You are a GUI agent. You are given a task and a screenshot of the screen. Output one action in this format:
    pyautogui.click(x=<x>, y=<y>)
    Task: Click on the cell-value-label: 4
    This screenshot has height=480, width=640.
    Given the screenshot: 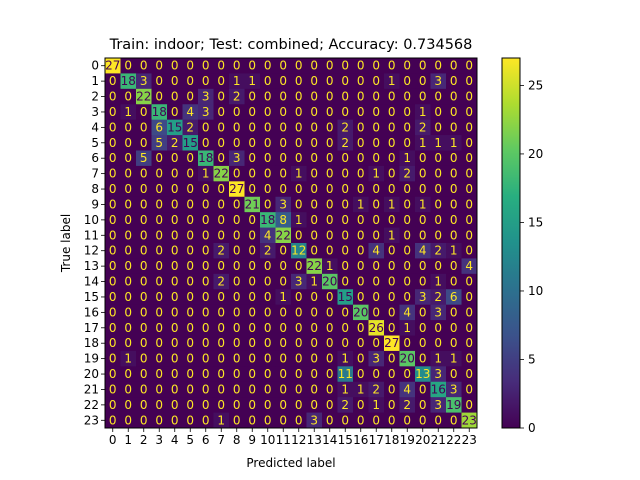 What is the action you would take?
    pyautogui.click(x=407, y=389)
    